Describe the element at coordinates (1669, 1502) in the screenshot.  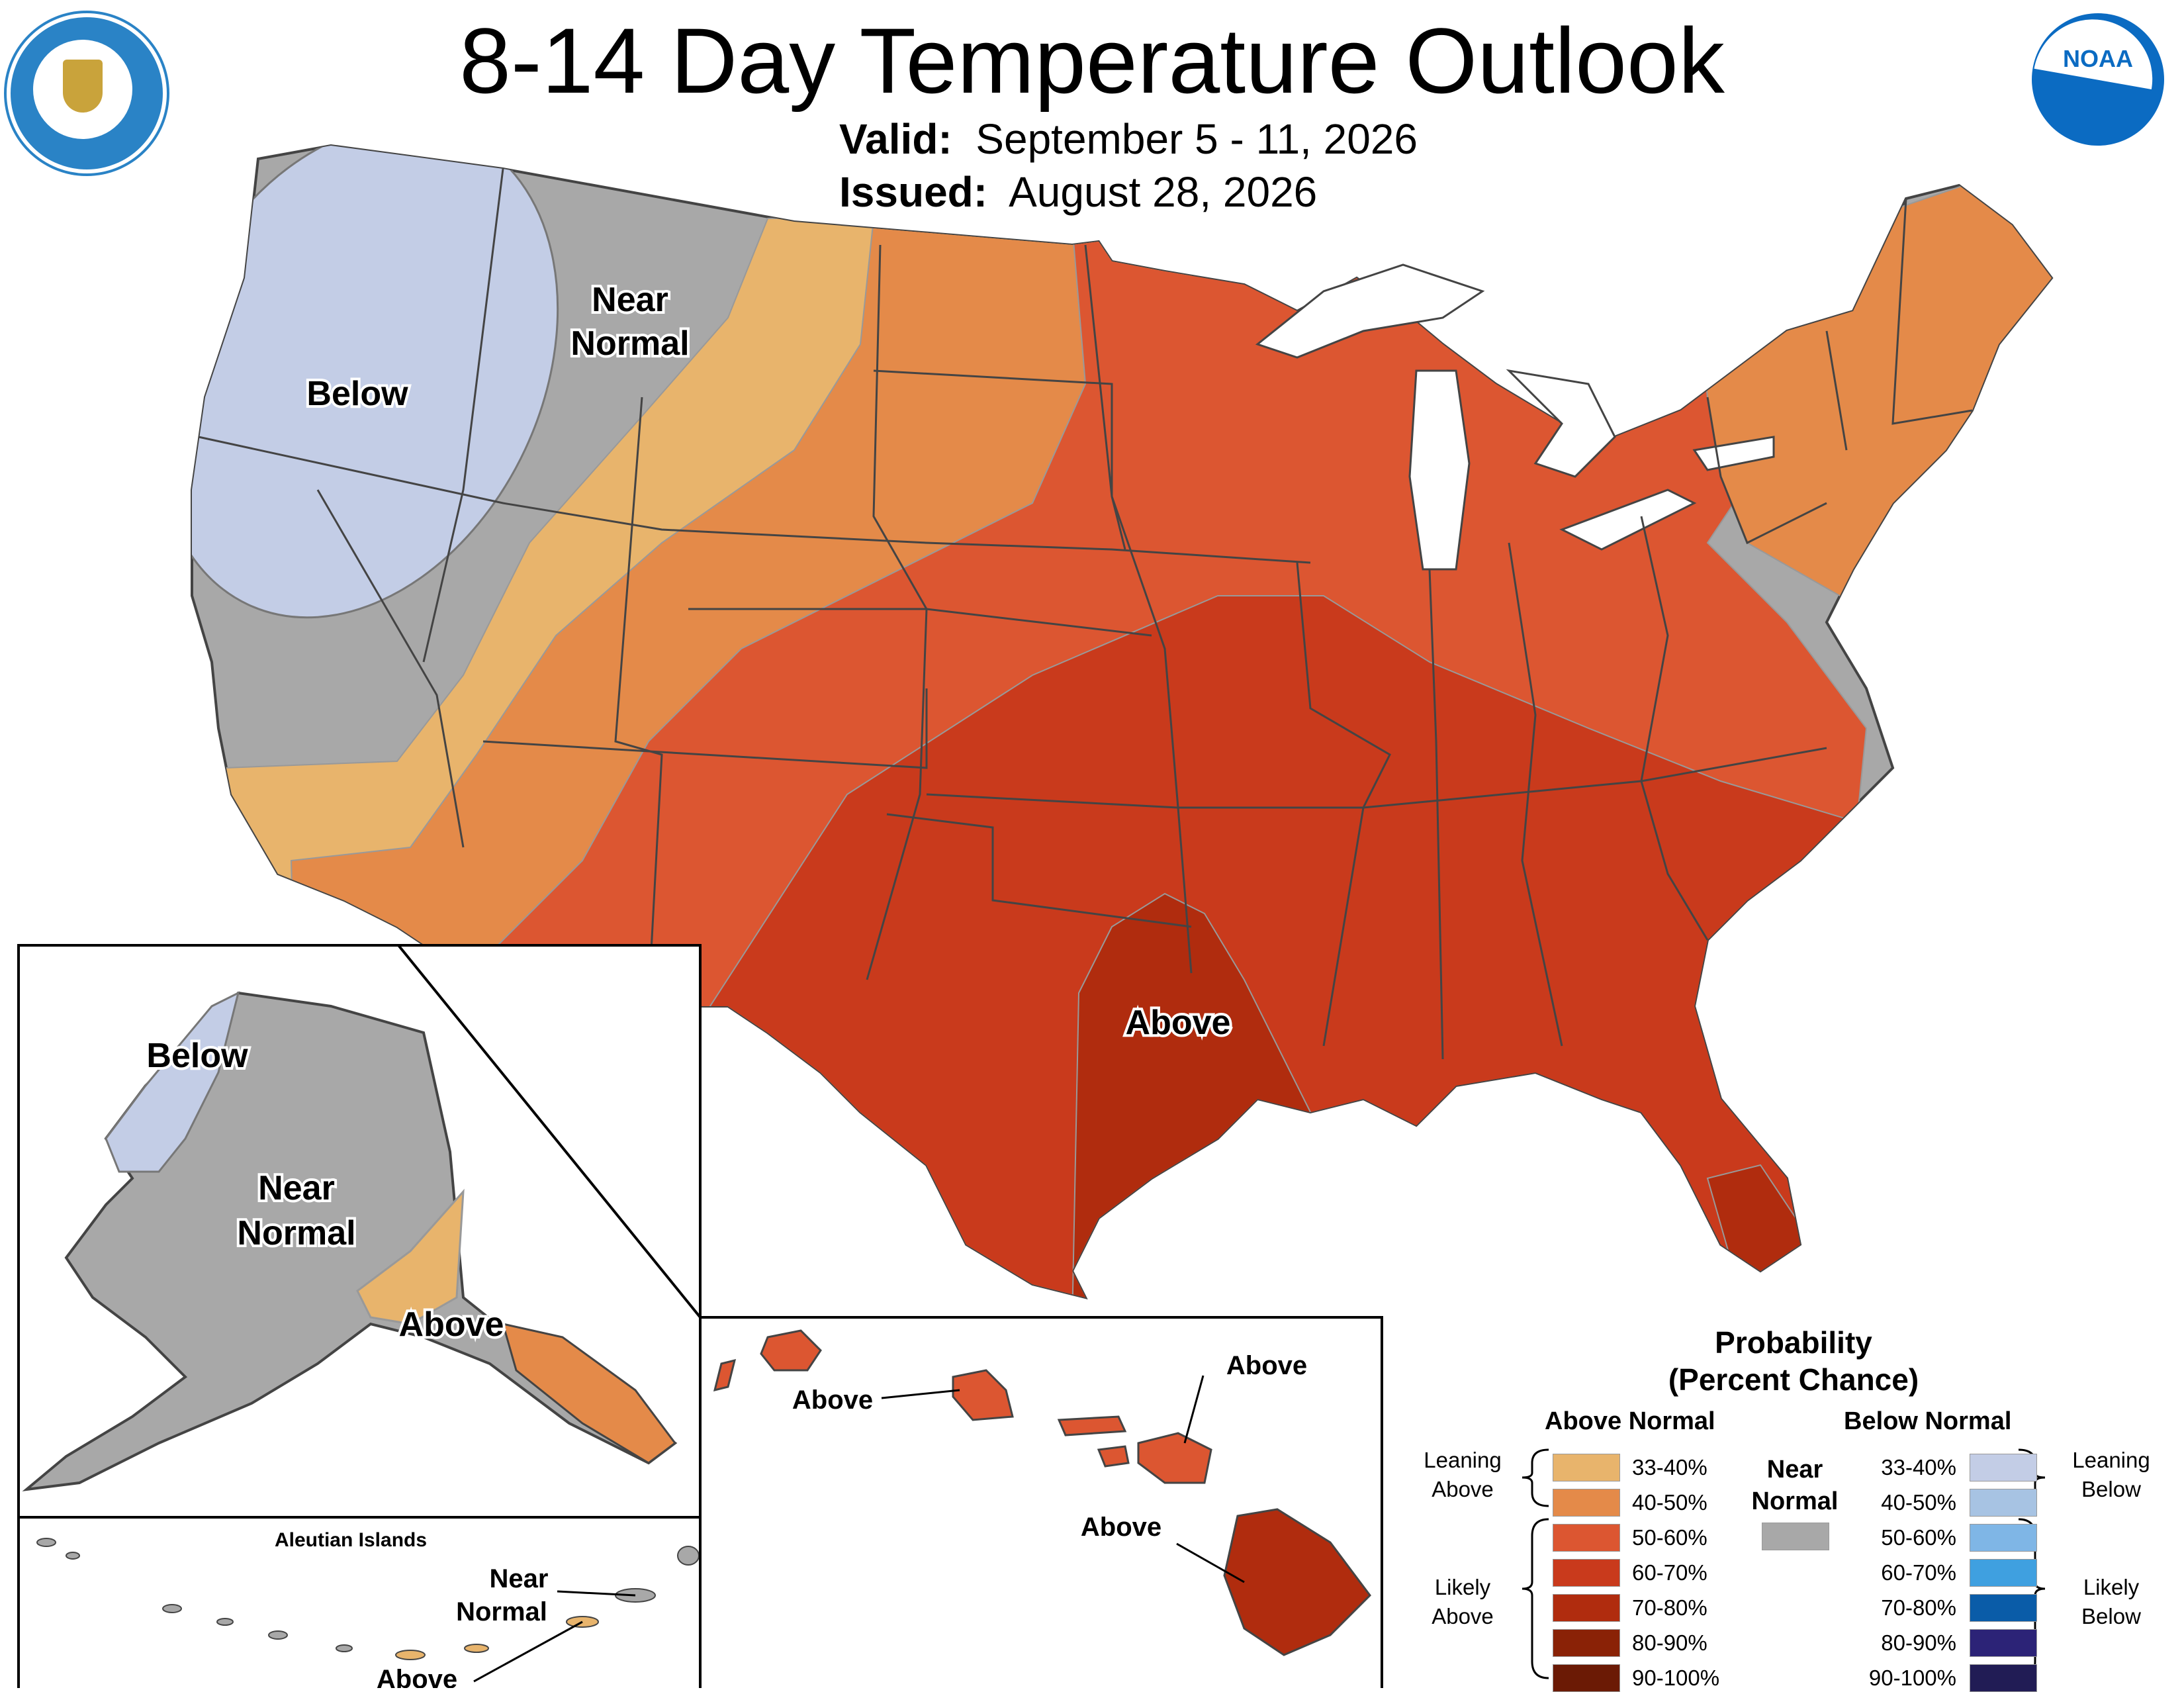
I see `legend-above-range: 40-50%` at that location.